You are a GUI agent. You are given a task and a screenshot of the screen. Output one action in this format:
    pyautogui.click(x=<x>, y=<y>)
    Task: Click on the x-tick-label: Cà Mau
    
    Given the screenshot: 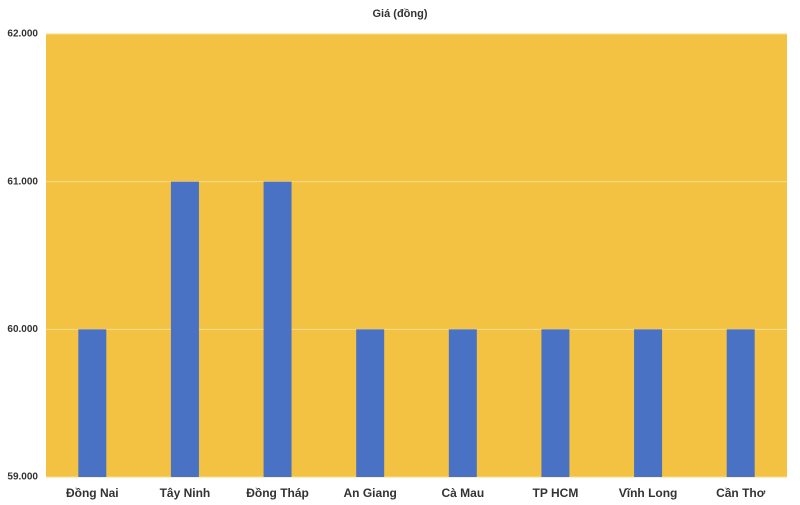 What is the action you would take?
    pyautogui.click(x=462, y=493)
    